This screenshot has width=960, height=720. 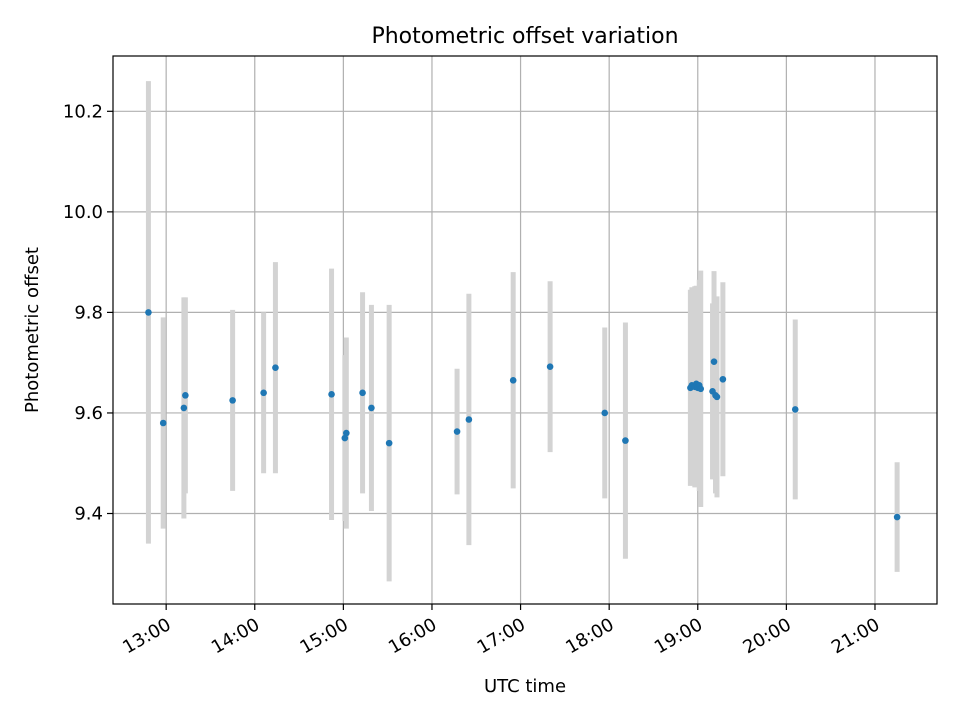 What do you see at coordinates (525, 686) in the screenshot?
I see `x-axis-label: UTC time` at bounding box center [525, 686].